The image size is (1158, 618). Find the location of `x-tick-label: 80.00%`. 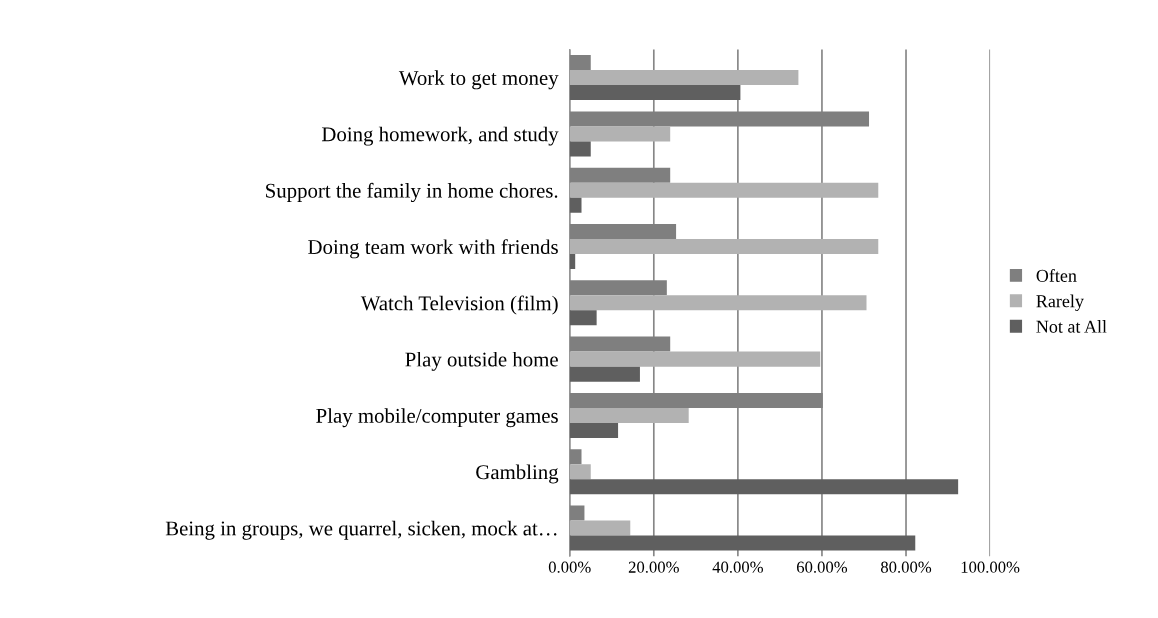

x-tick-label: 80.00% is located at coordinates (906, 567).